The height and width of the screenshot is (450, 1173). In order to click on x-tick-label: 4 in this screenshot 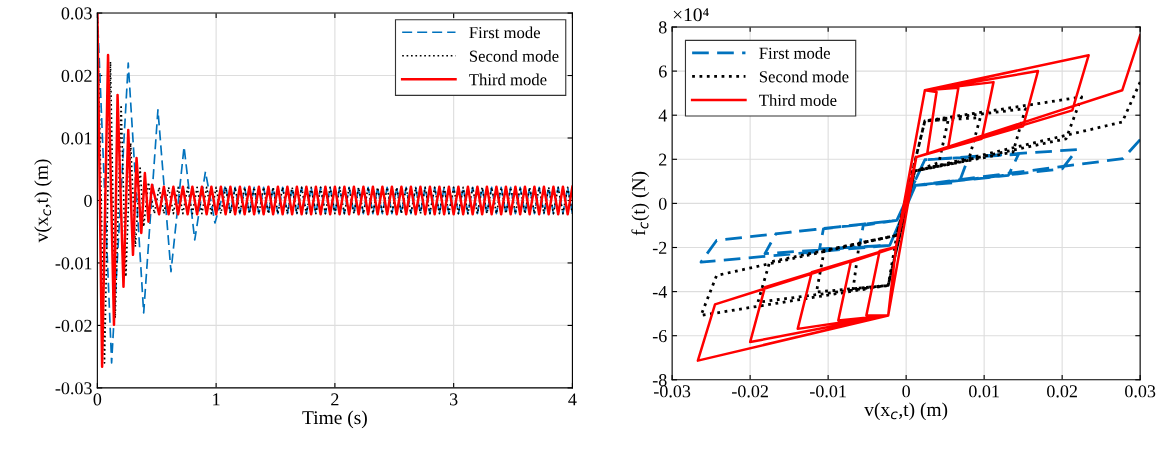, I will do `click(572, 399)`.